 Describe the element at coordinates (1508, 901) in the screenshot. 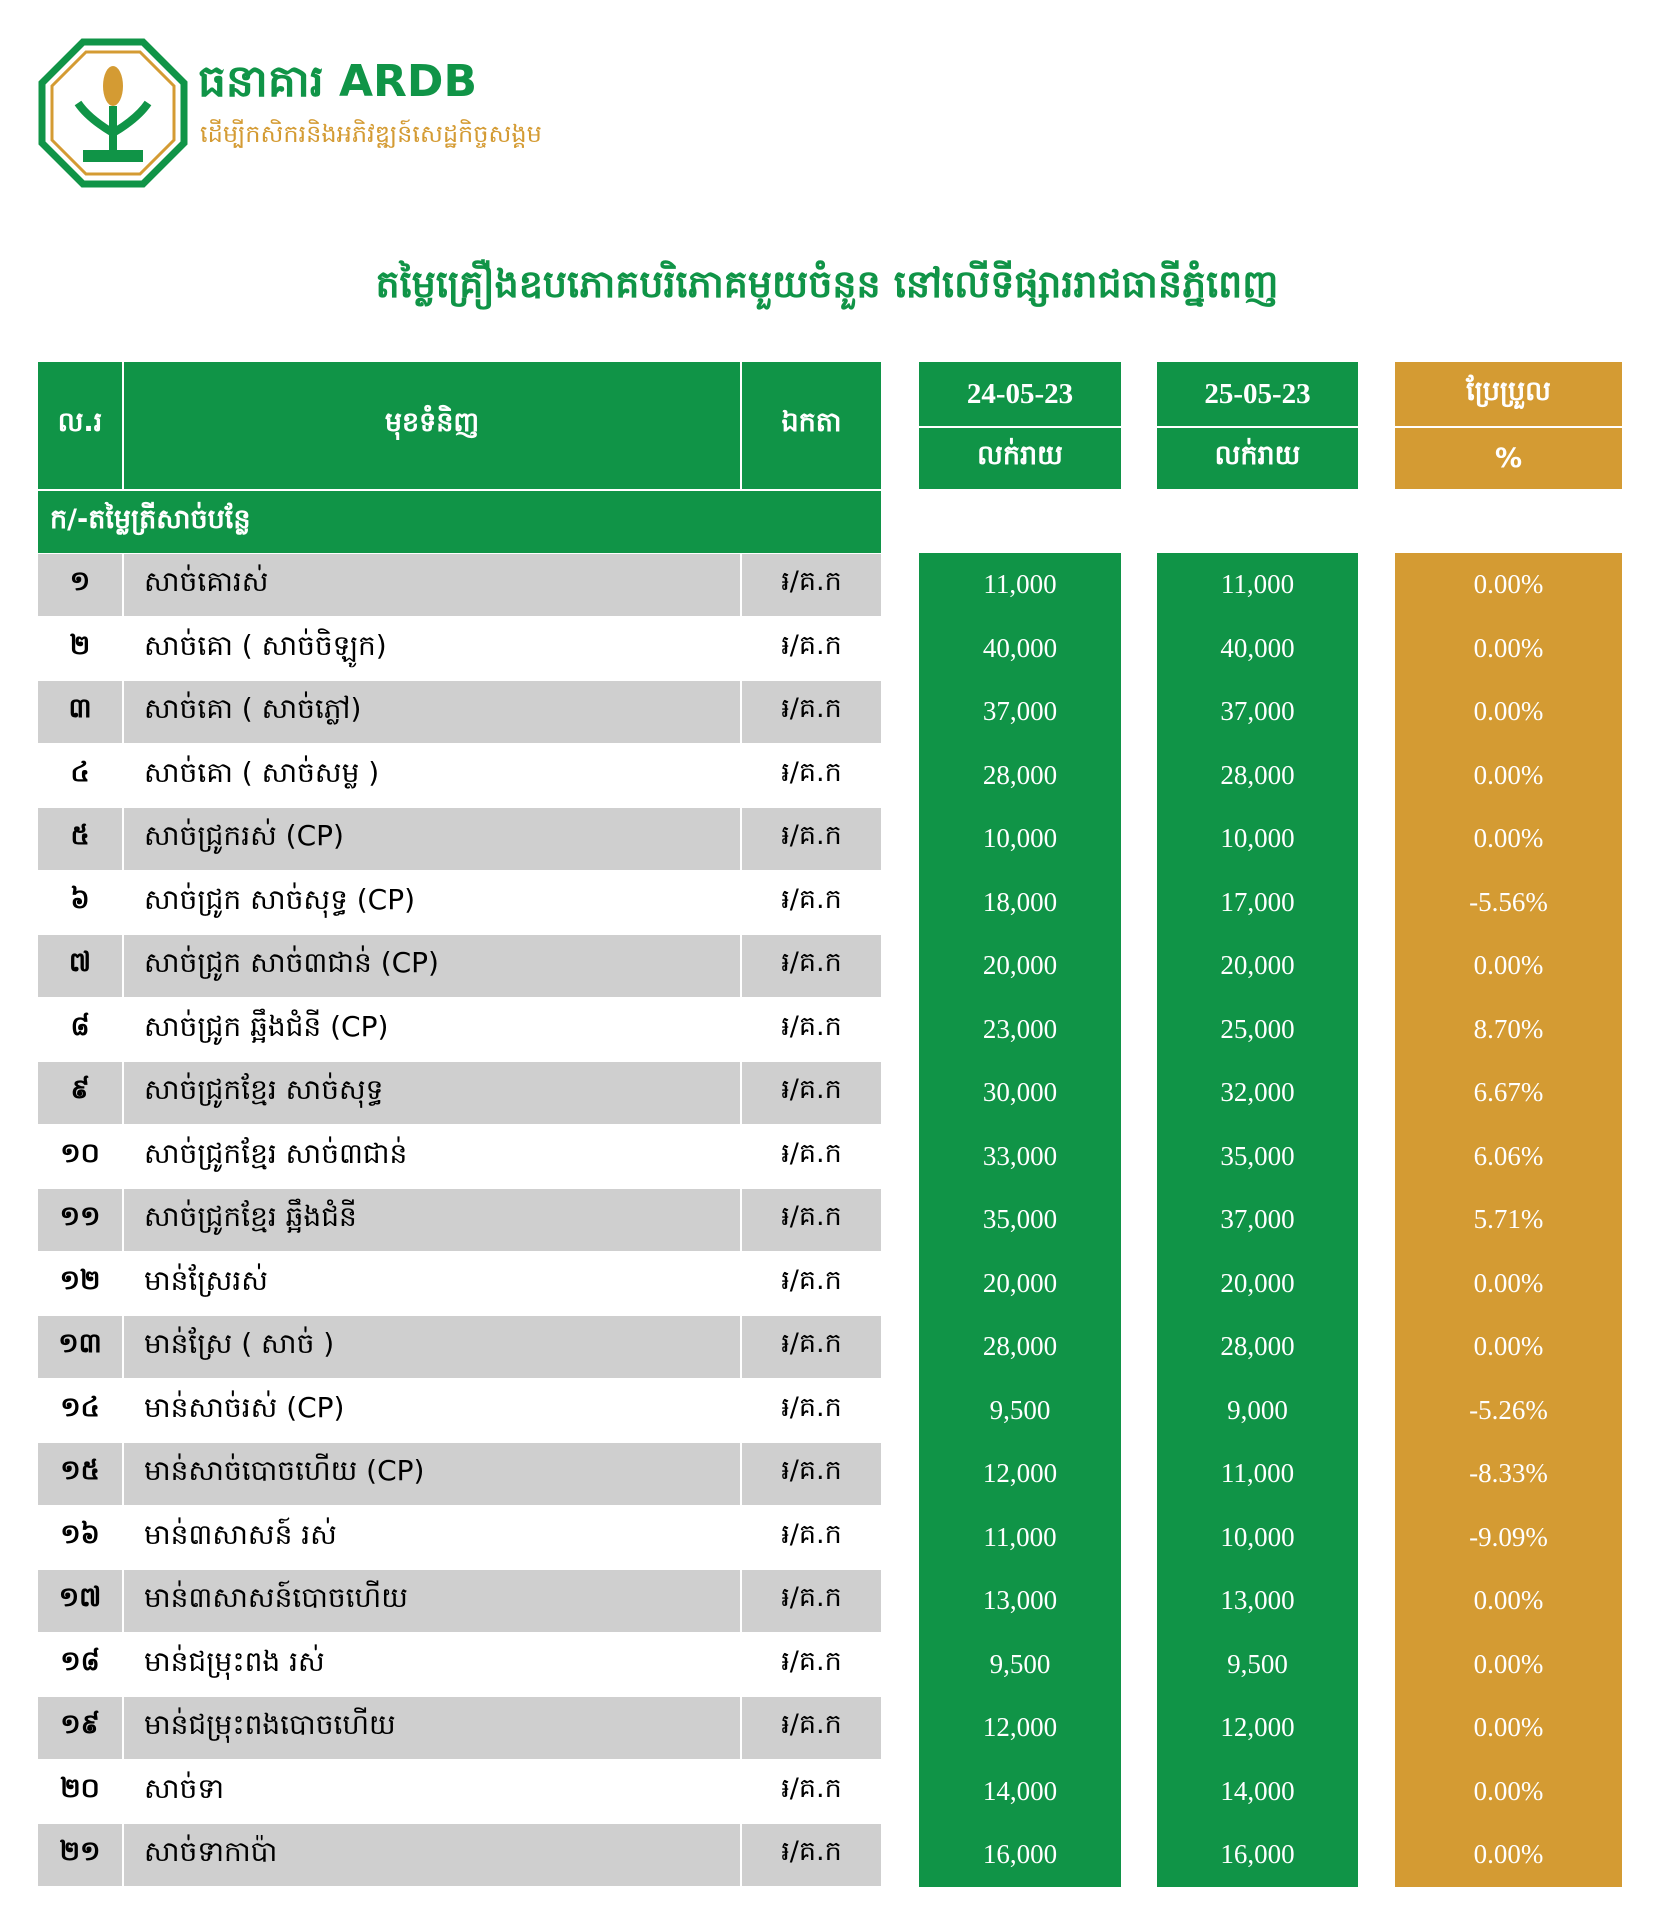

I see `change-pct: -5.56%` at that location.